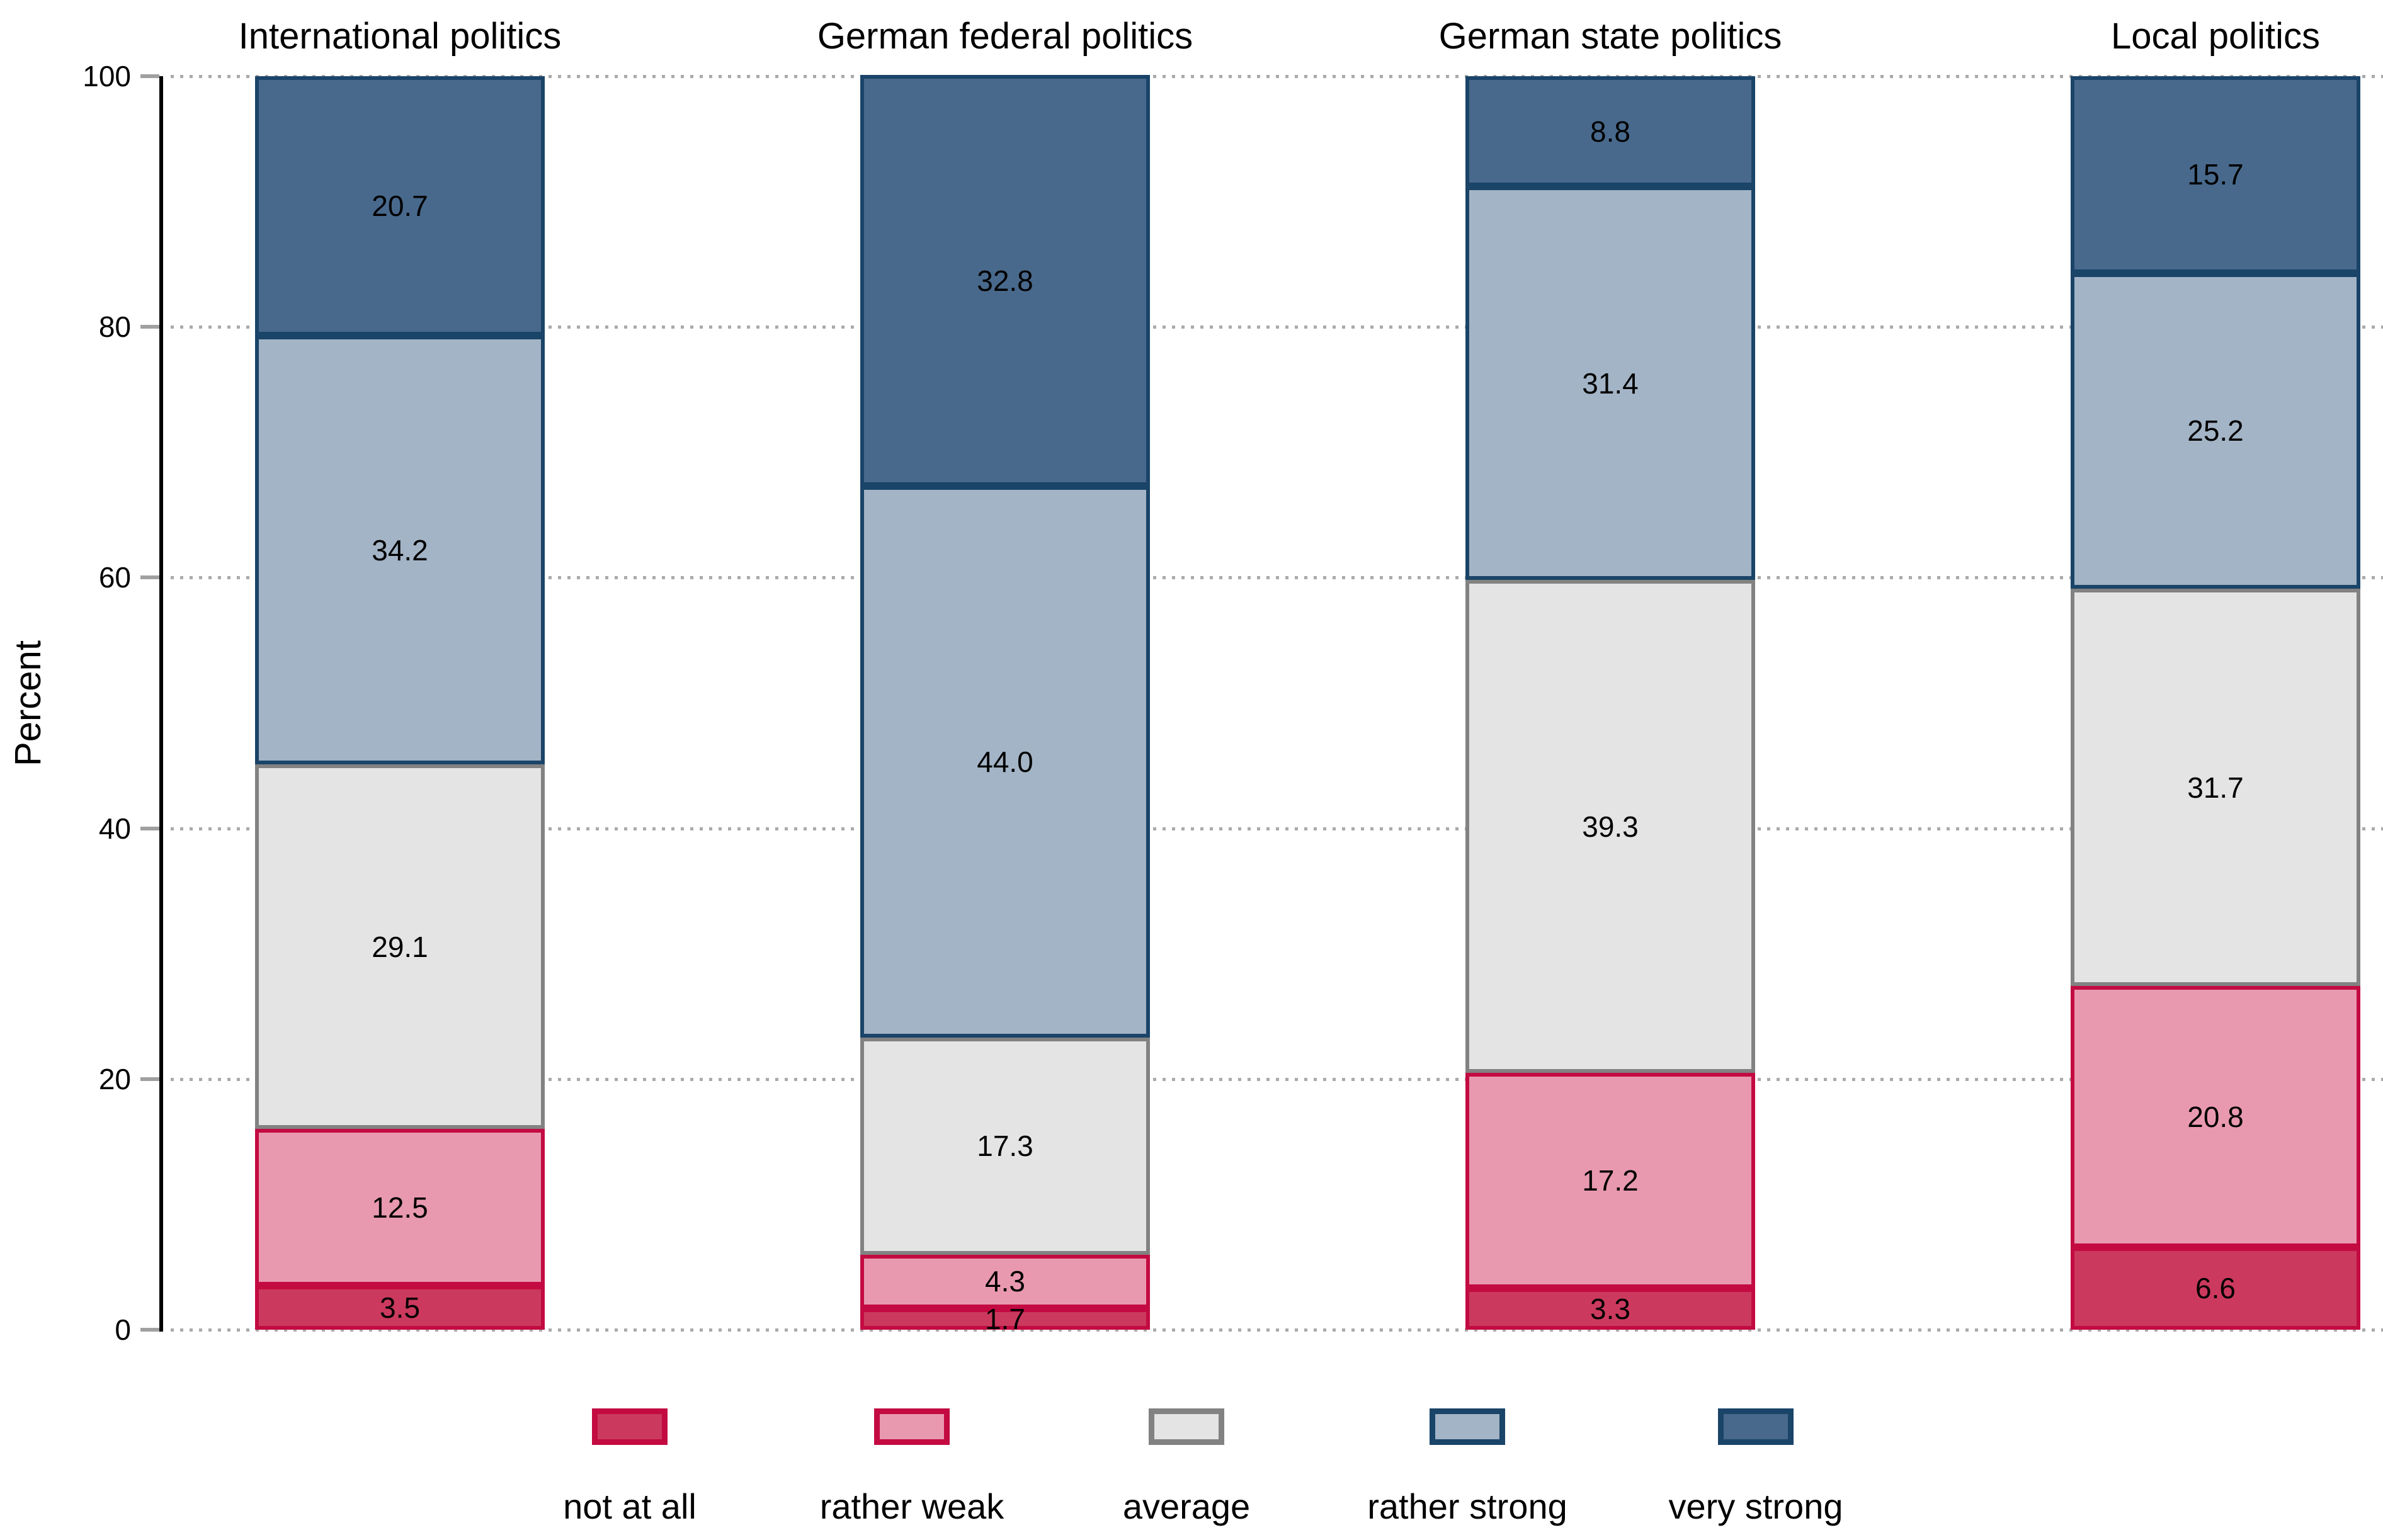  I want to click on legend-label: not at all, so click(630, 1506).